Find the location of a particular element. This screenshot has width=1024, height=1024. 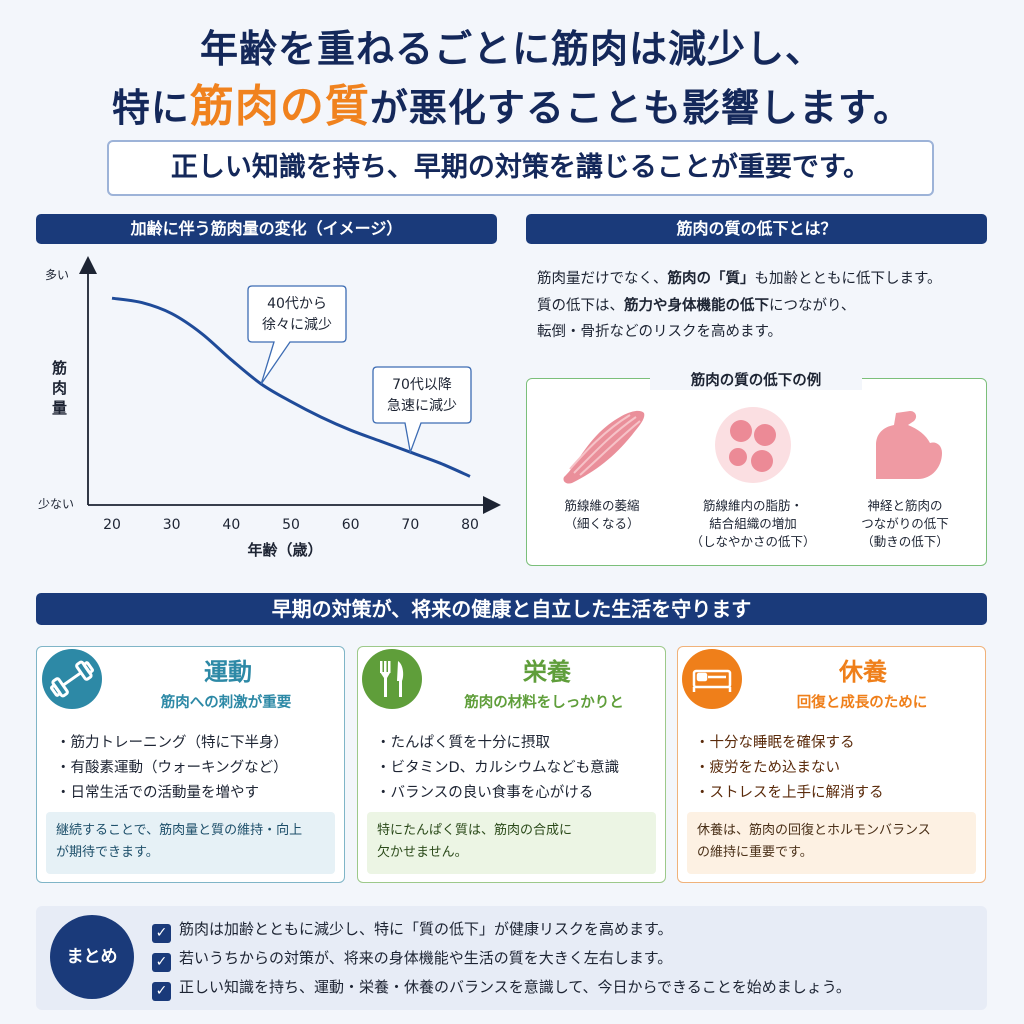

example-2-line-1: 筋線維内の脂肪・ is located at coordinates (752, 505).